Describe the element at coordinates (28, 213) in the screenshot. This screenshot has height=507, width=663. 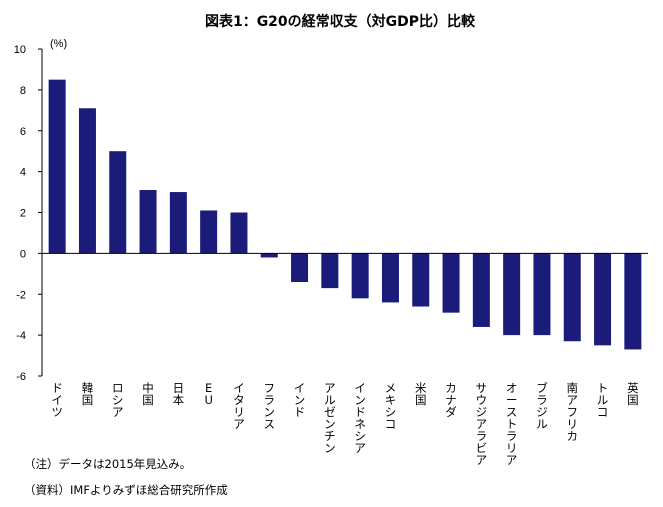
I see `y-axis: 10 8 6 4 2 0 -2 -4 -6` at that location.